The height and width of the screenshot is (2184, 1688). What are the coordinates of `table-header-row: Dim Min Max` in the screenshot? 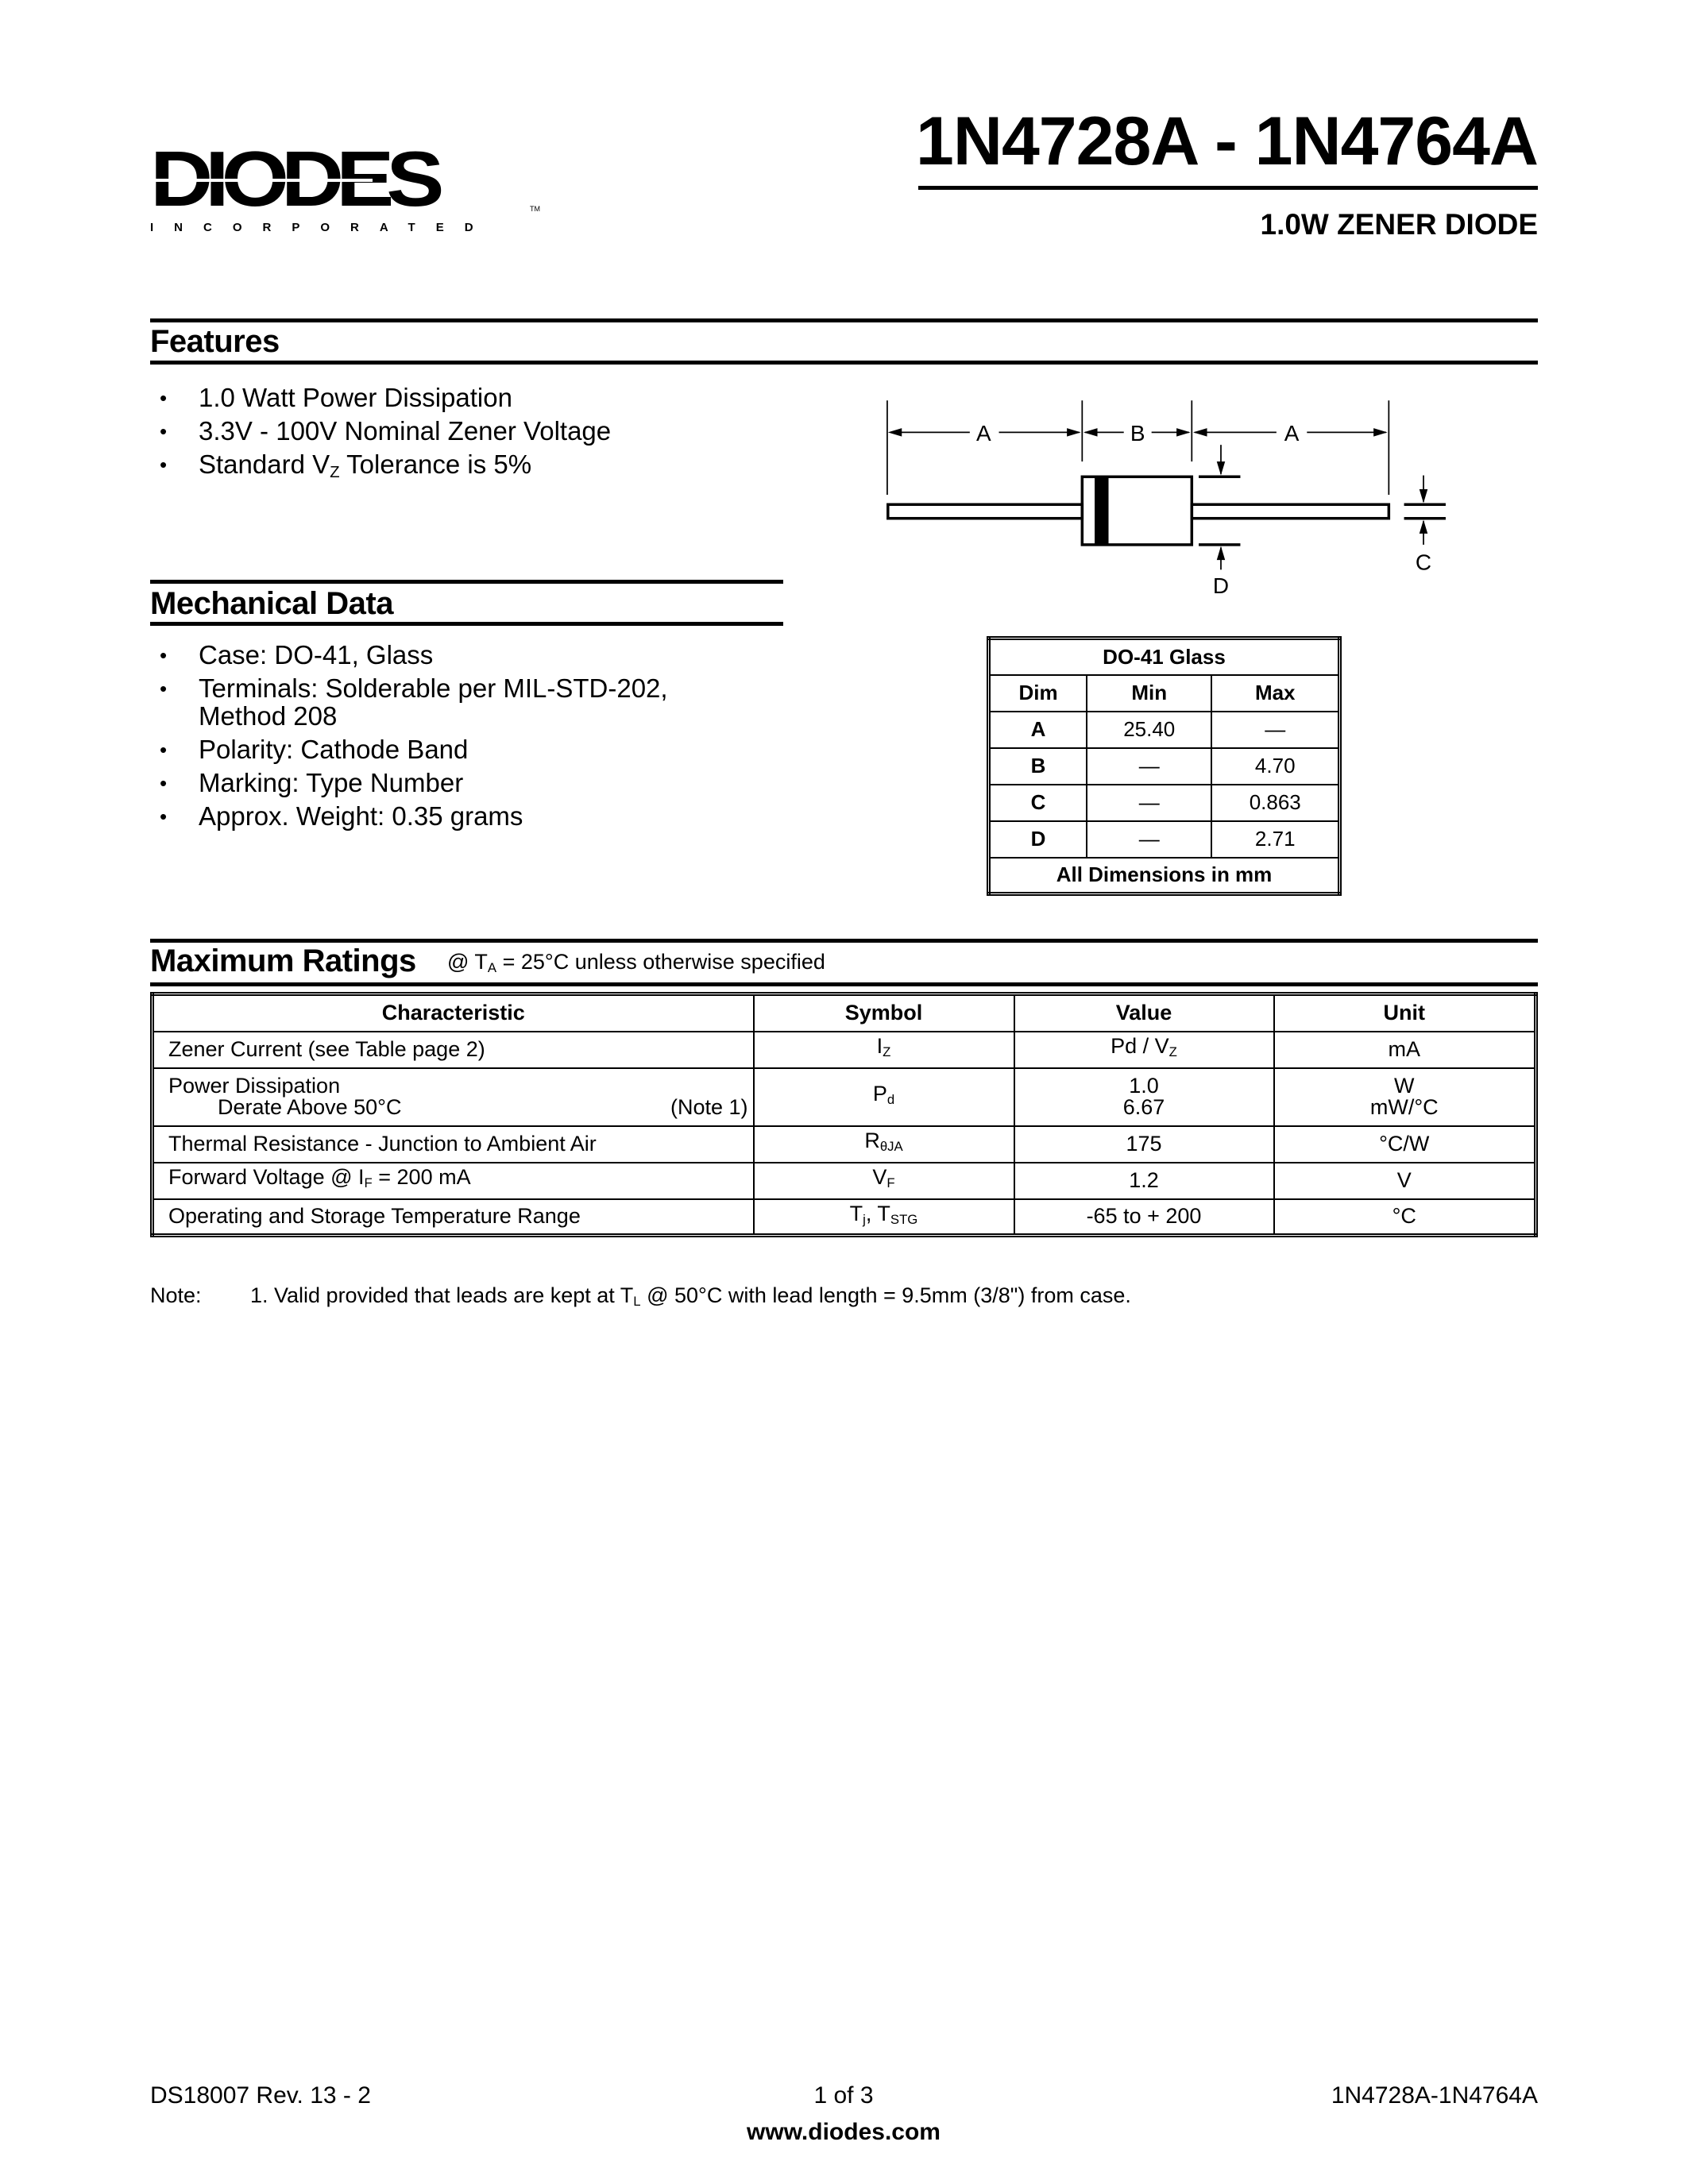 It's located at (1164, 692).